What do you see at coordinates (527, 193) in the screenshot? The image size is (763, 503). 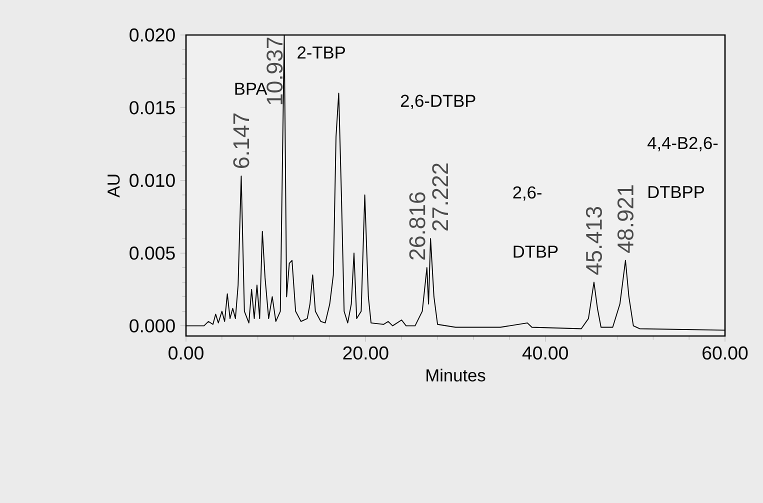 I see `annotation: 2,6-` at bounding box center [527, 193].